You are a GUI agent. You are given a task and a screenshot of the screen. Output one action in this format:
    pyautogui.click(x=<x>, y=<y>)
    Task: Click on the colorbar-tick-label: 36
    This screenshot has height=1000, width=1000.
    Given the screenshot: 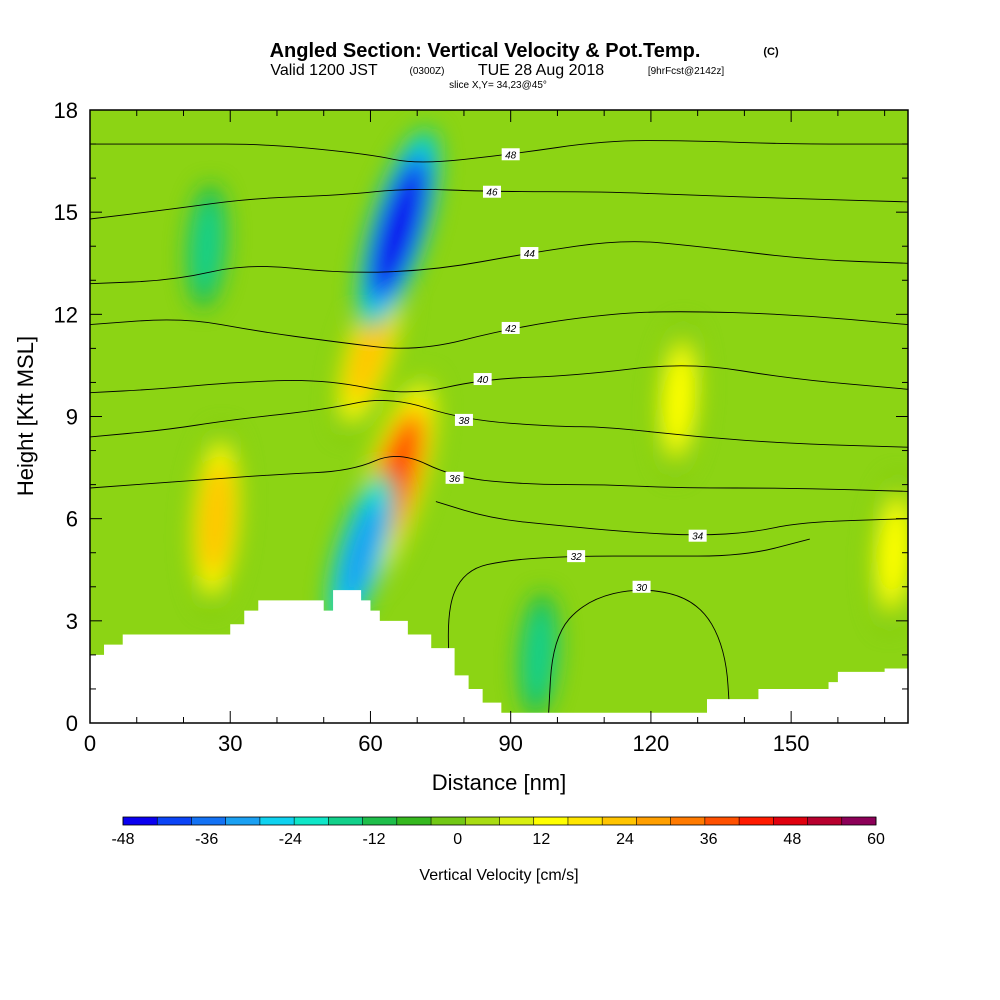 What is the action you would take?
    pyautogui.click(x=709, y=839)
    